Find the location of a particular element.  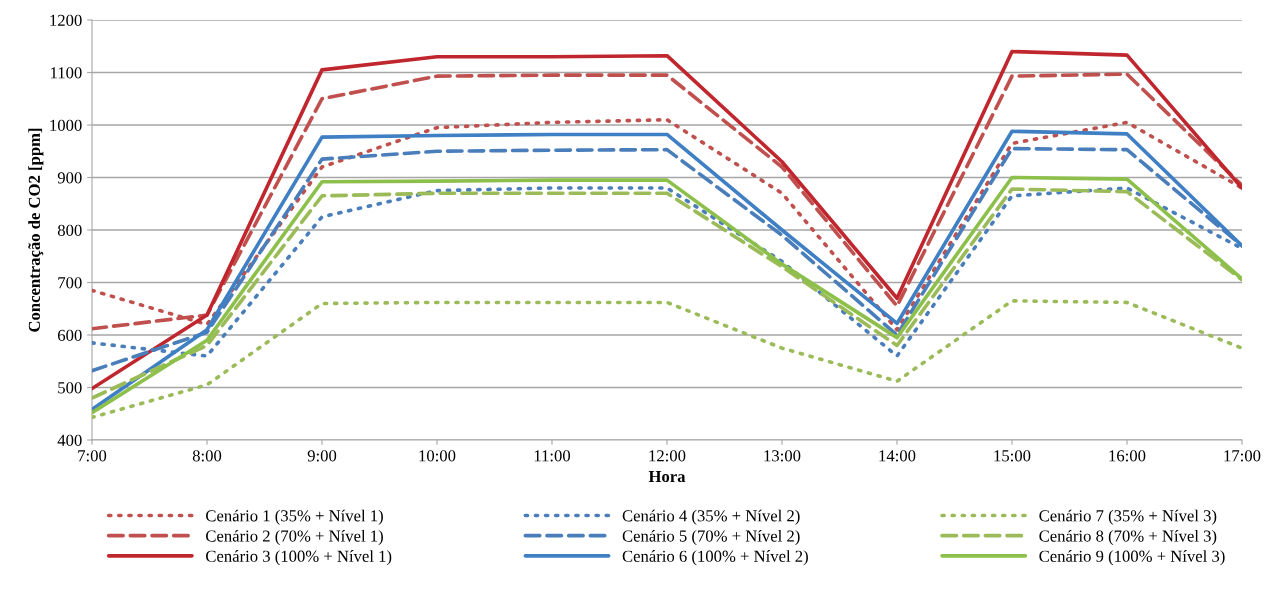

y-tick-label: 1100 is located at coordinates (66, 73).